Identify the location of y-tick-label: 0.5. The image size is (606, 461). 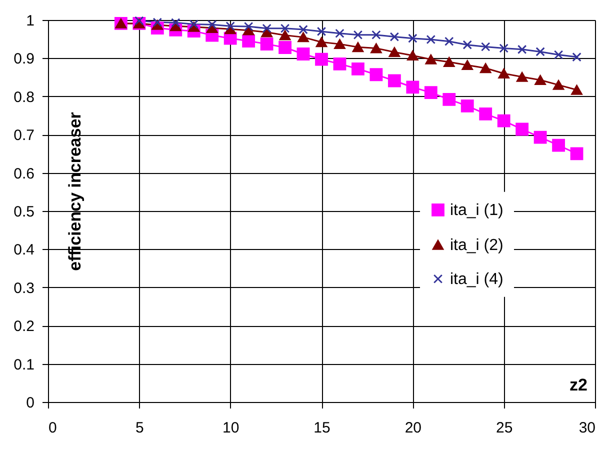
(24, 212).